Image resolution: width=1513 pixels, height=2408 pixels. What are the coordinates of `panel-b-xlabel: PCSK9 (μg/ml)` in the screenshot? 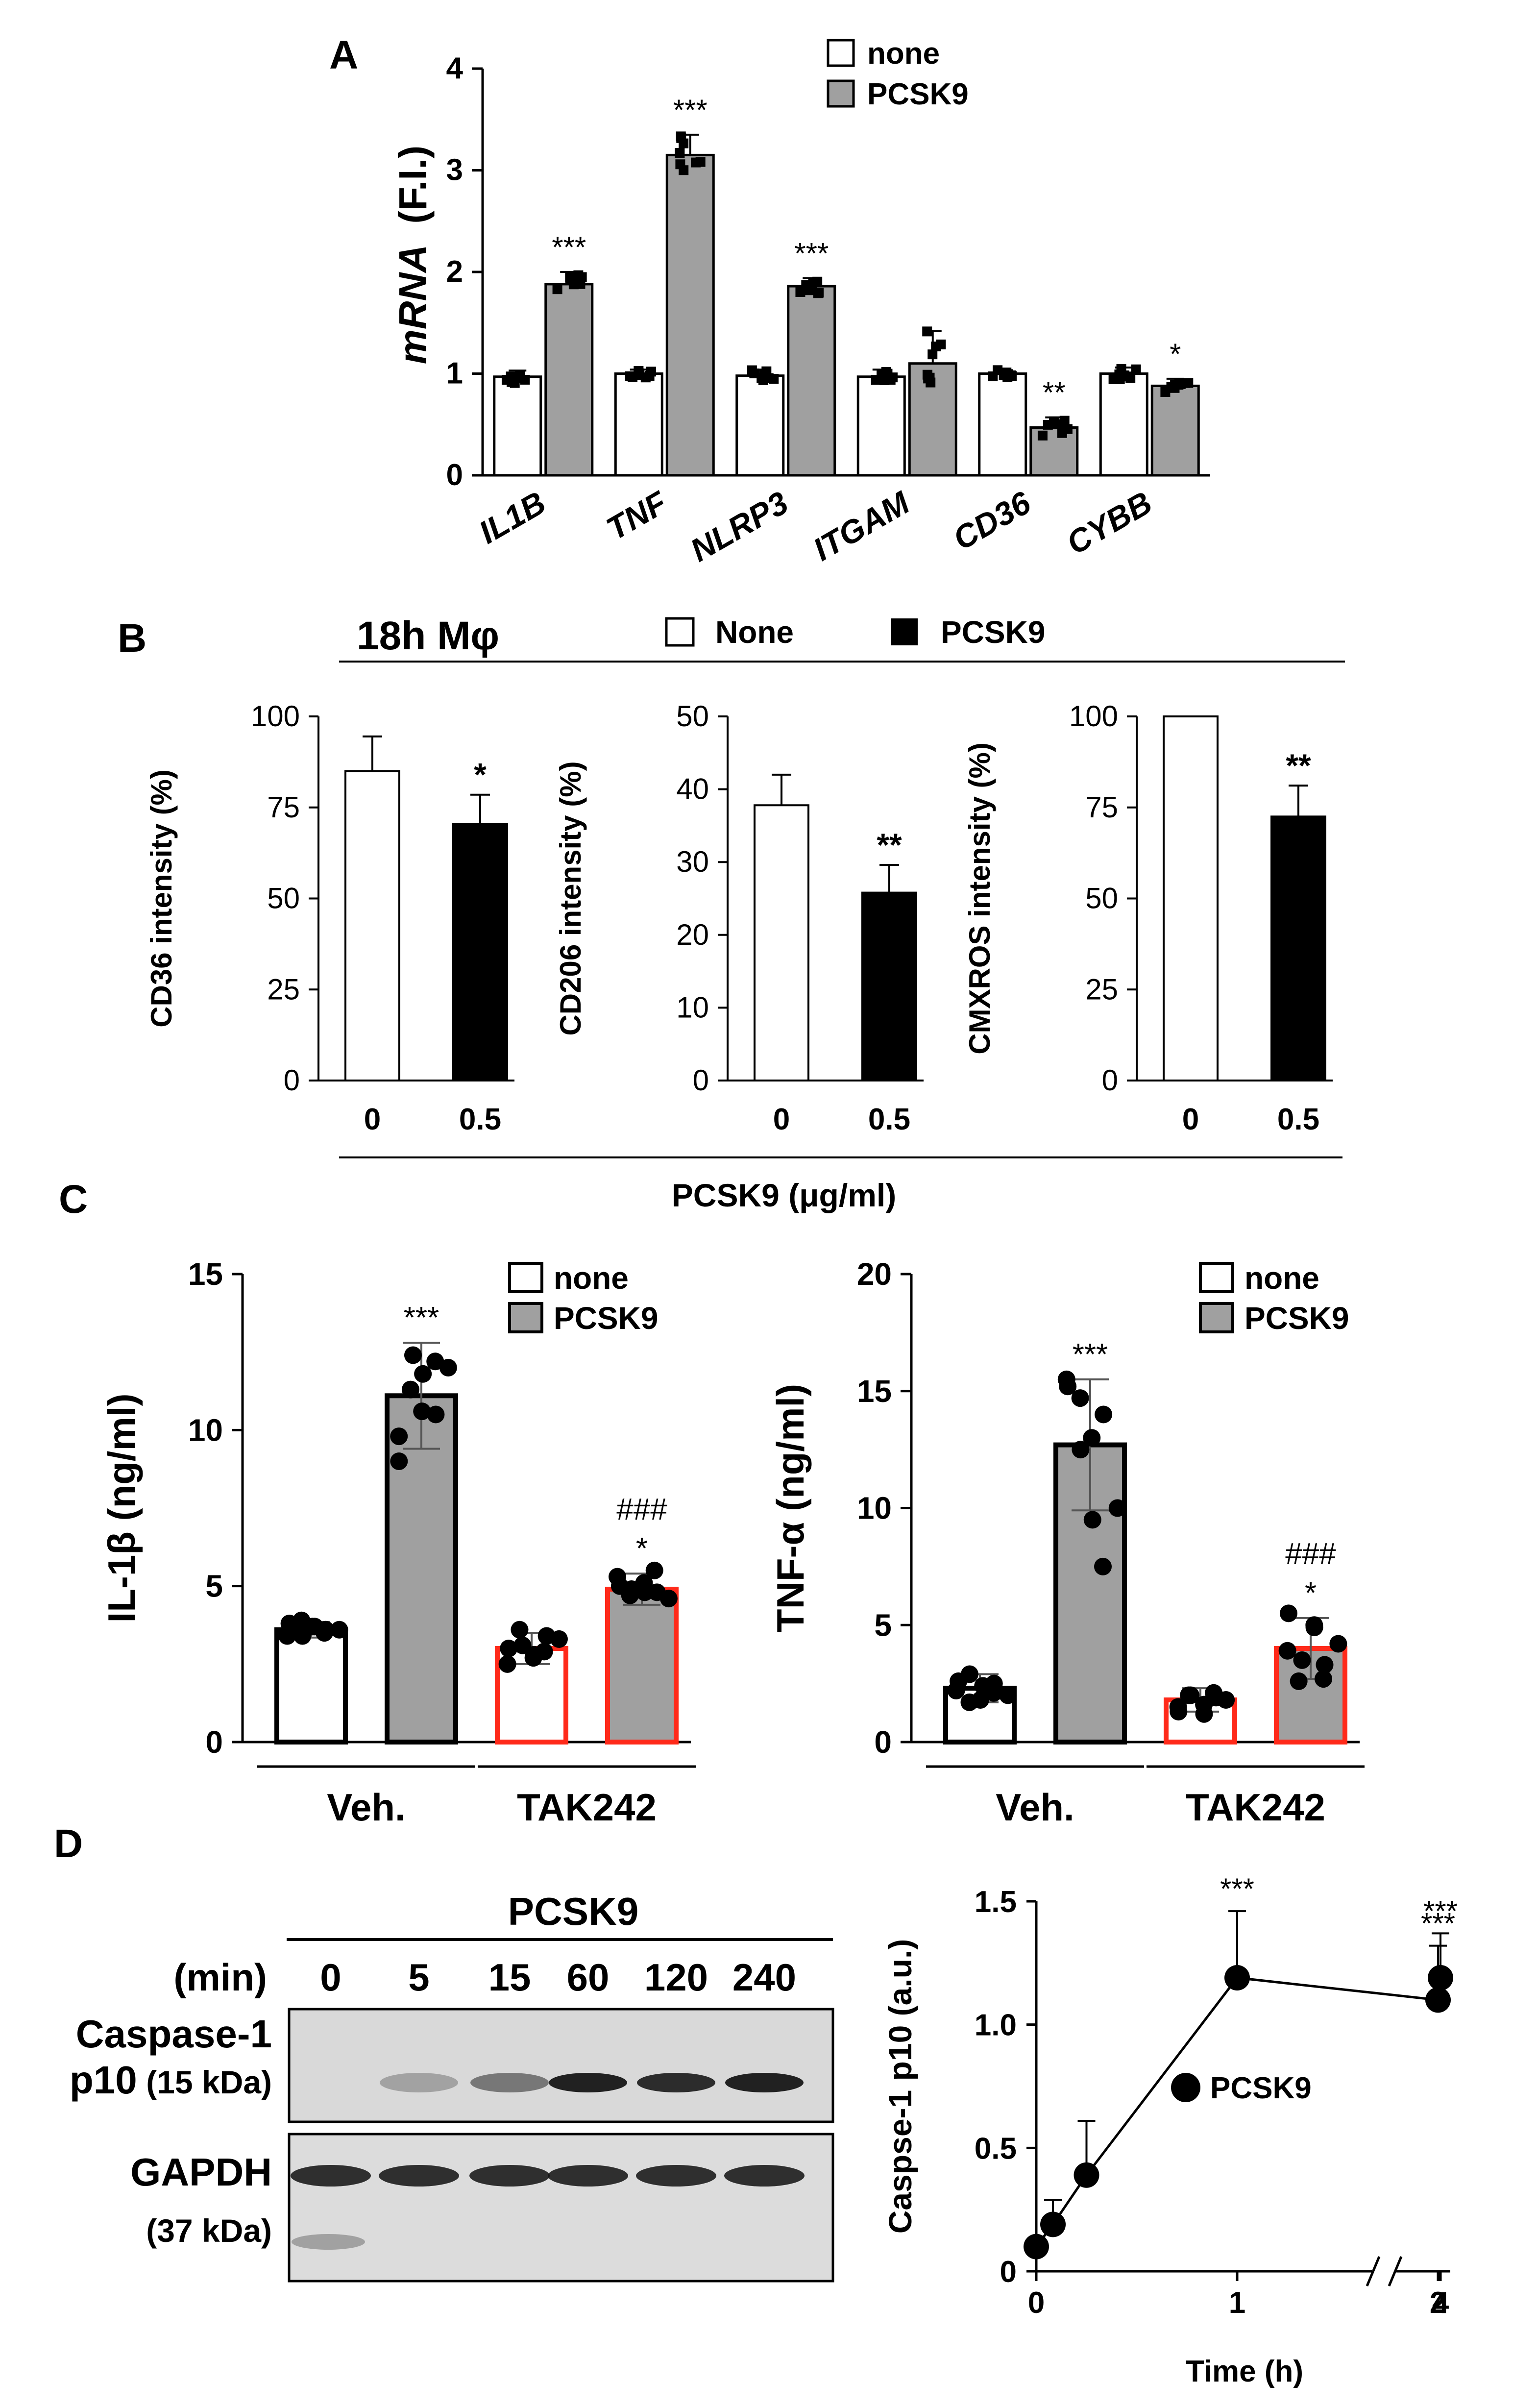 It's located at (784, 1195).